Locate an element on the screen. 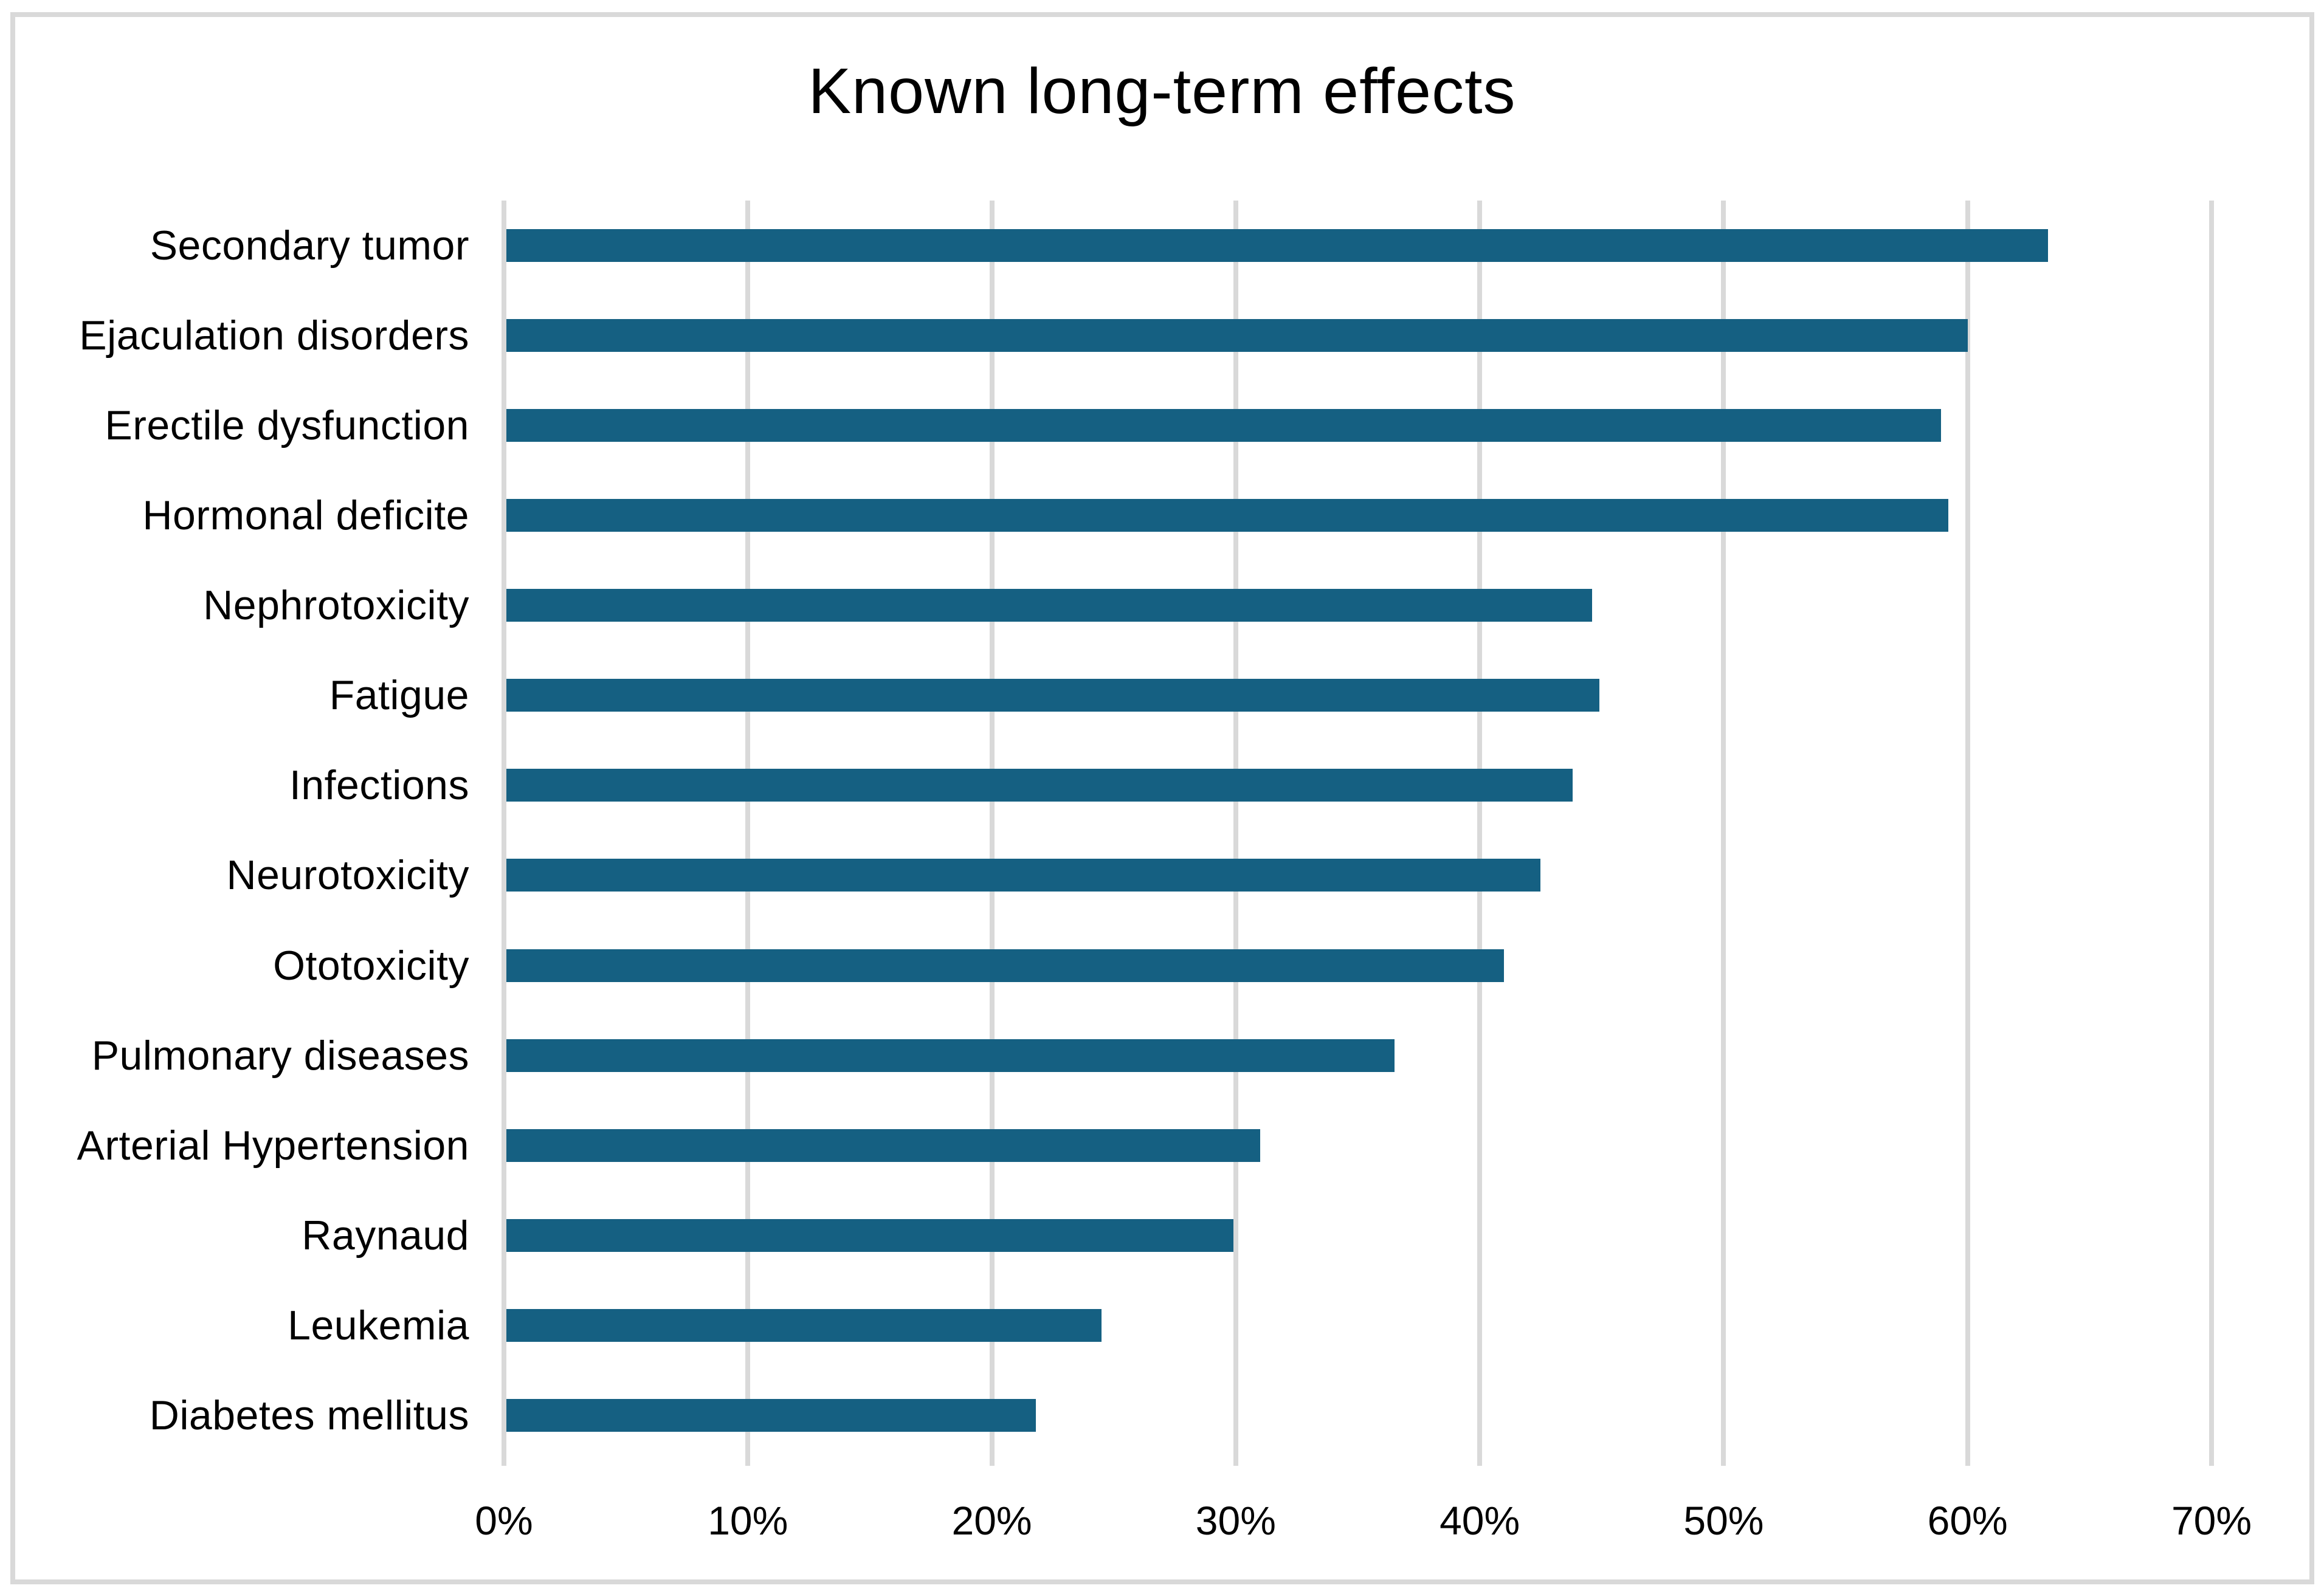 This screenshot has height=1591, width=2324. chart-title: Known long-term effects is located at coordinates (1162, 91).